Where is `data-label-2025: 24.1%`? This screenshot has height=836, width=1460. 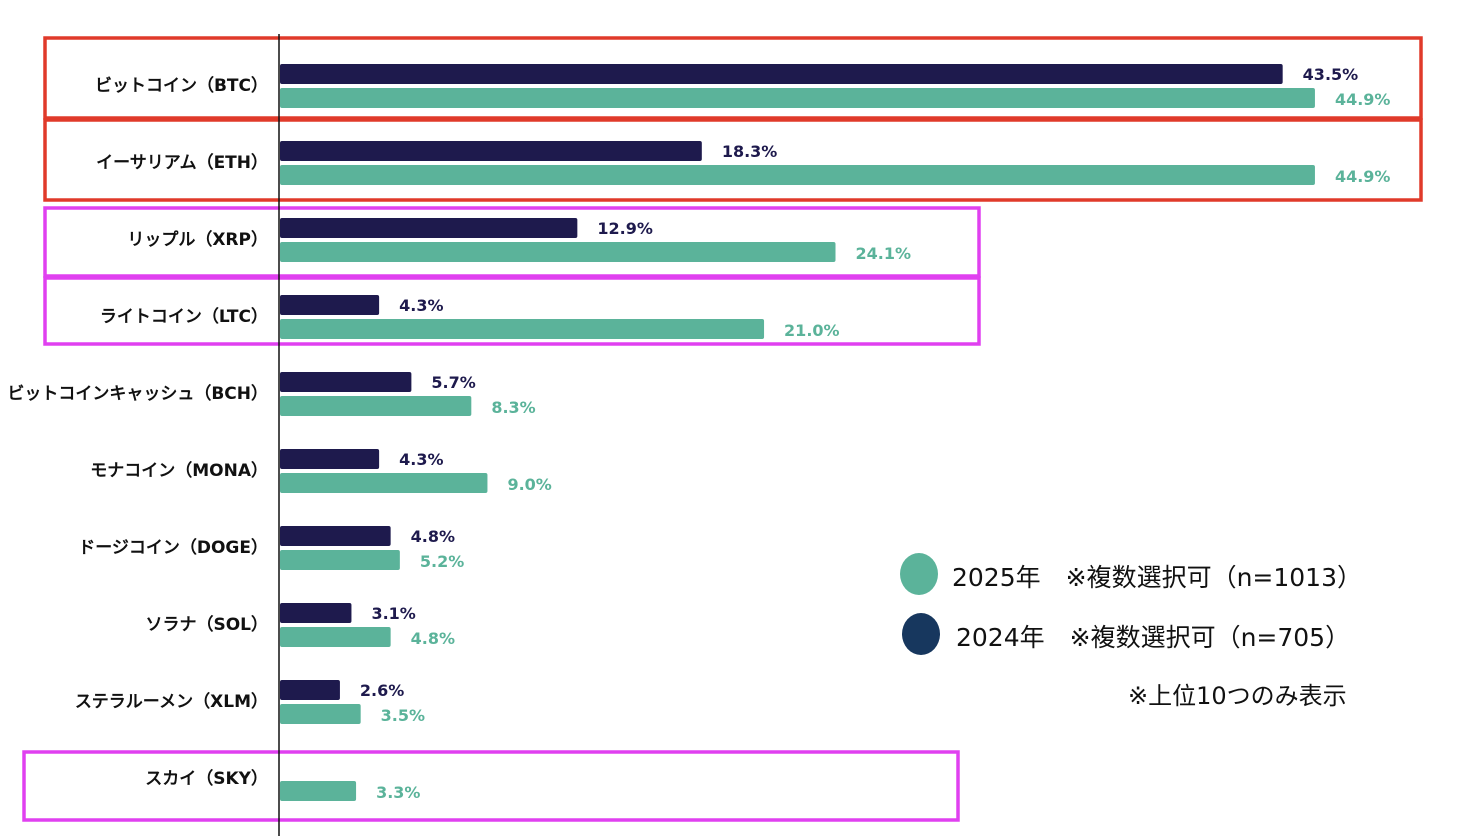 data-label-2025: 24.1% is located at coordinates (884, 253).